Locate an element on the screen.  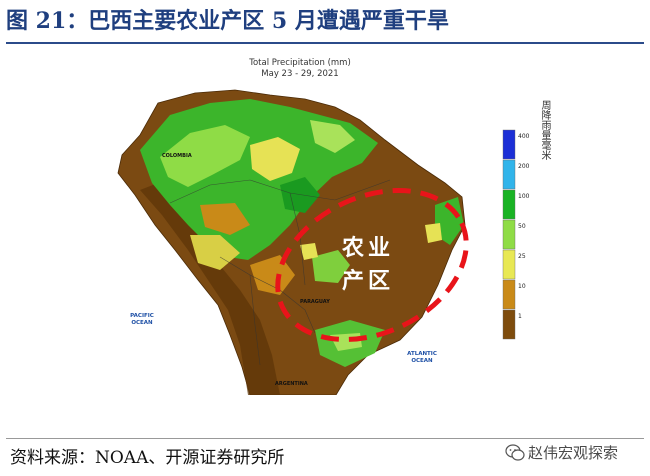
legend-tick-label: 100 is located at coordinates (524, 196).